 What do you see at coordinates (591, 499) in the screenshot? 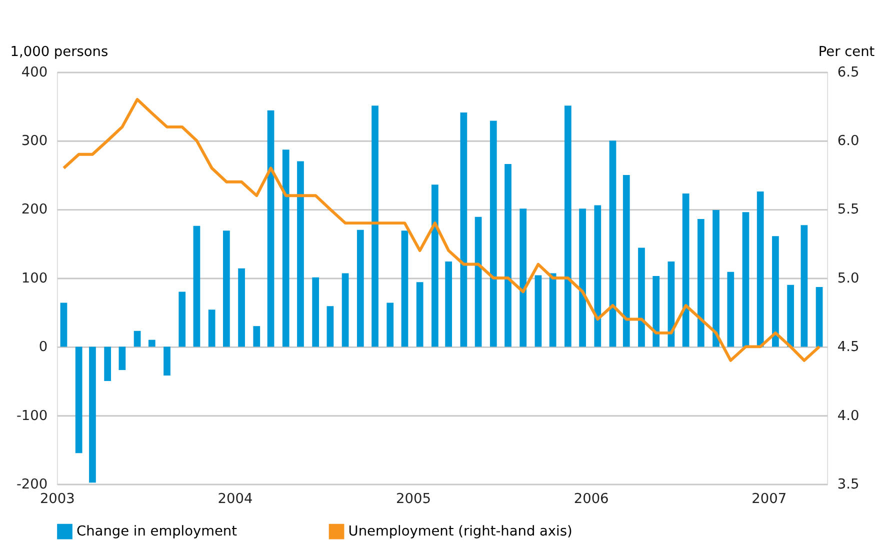
I see `x-tick-label: 2006` at bounding box center [591, 499].